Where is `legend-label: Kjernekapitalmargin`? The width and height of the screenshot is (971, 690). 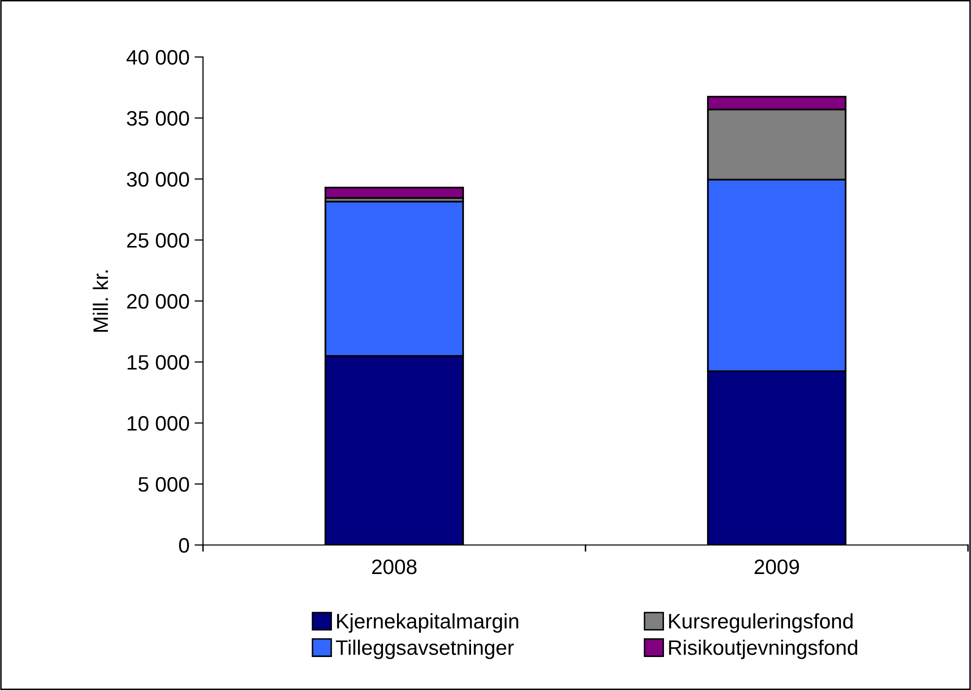 legend-label: Kjernekapitalmargin is located at coordinates (427, 623).